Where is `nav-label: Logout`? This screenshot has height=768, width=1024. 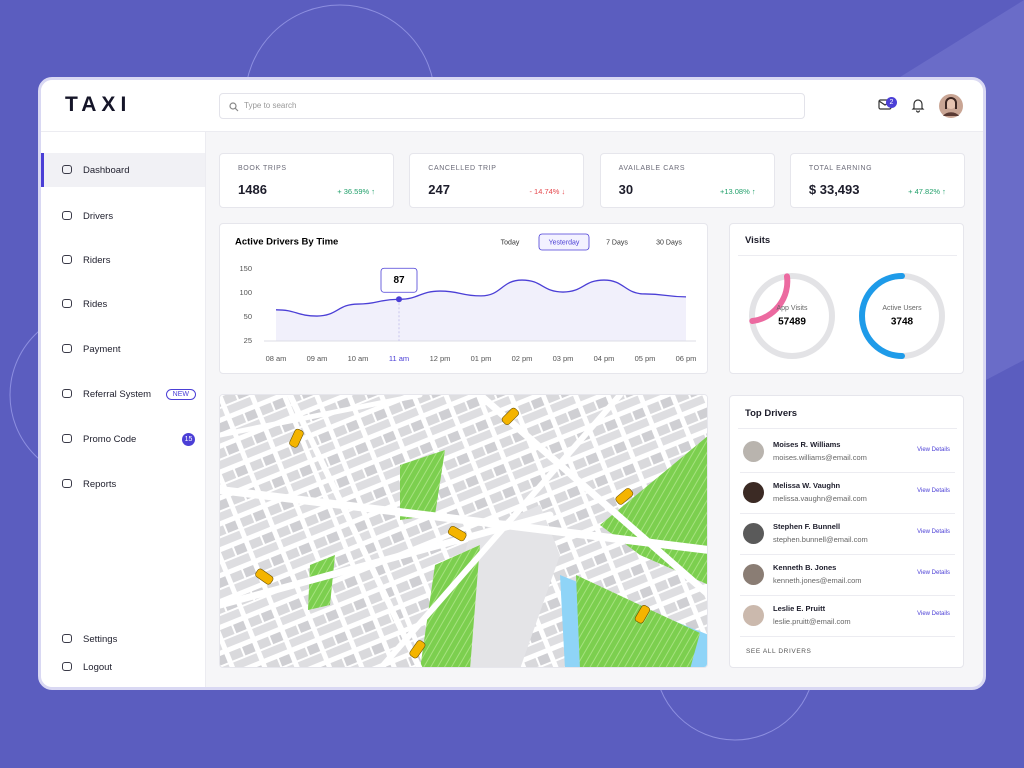 nav-label: Logout is located at coordinates (98, 667).